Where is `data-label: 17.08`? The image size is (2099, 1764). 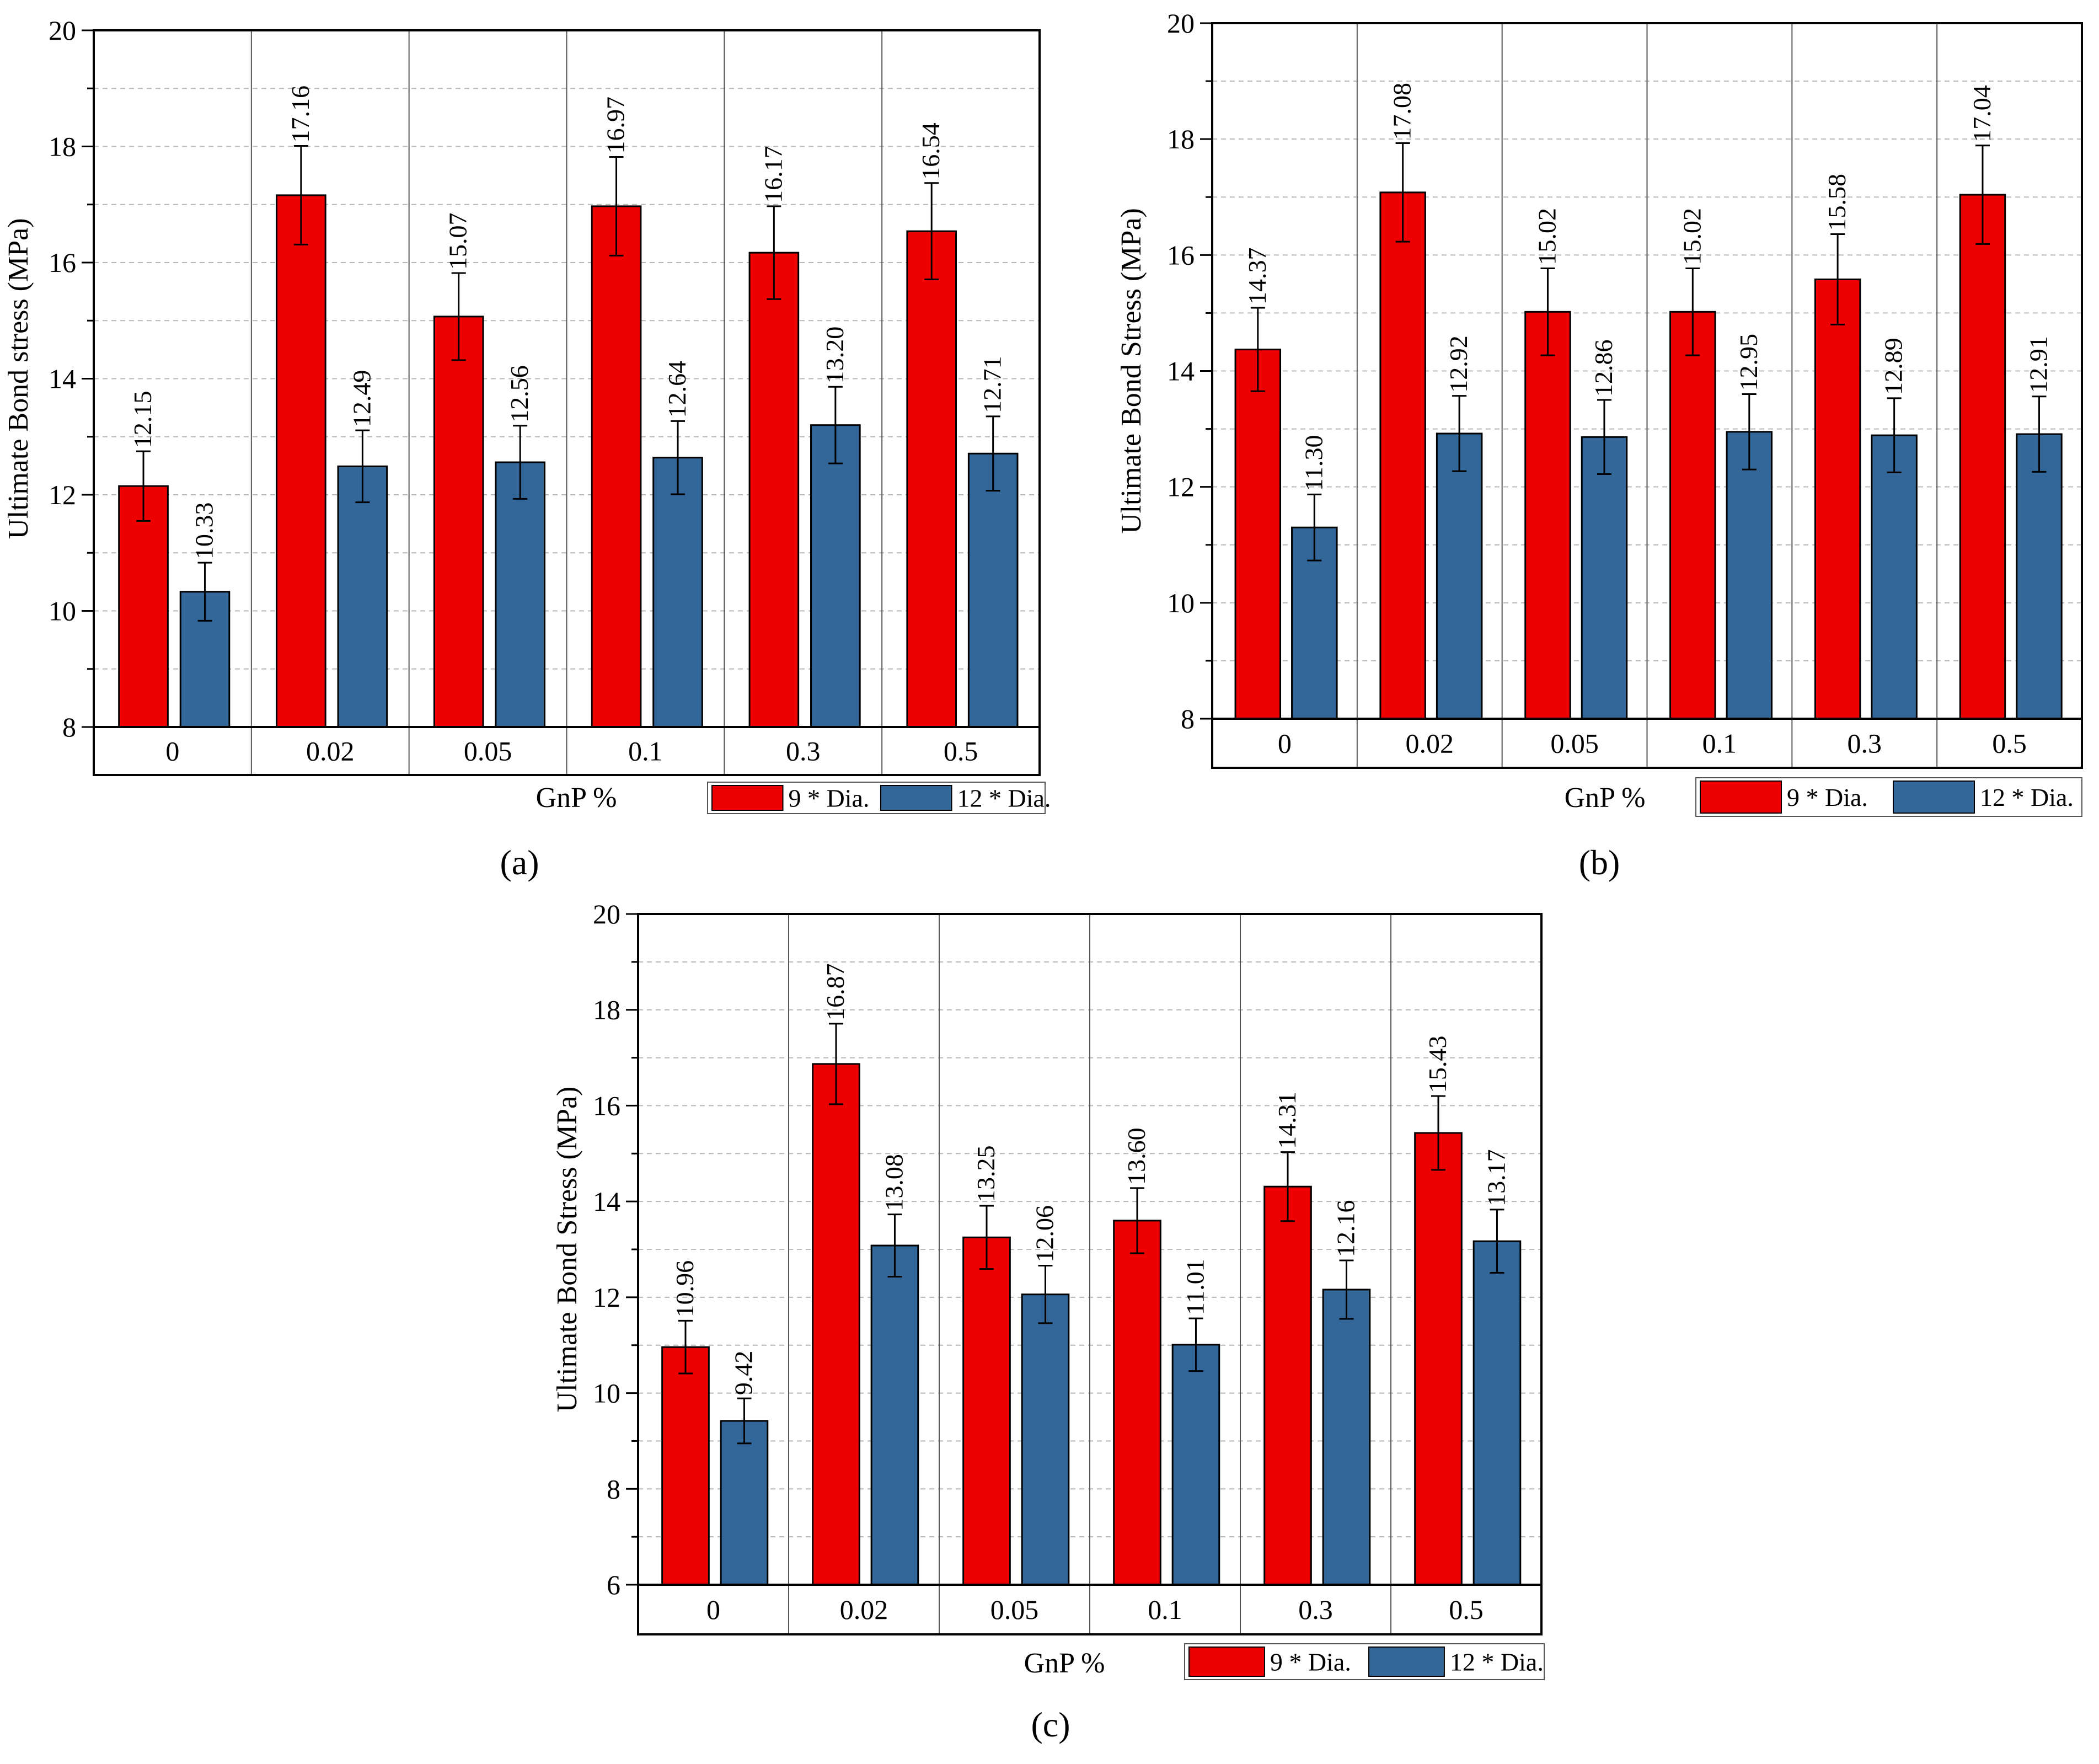 data-label: 17.08 is located at coordinates (1402, 111).